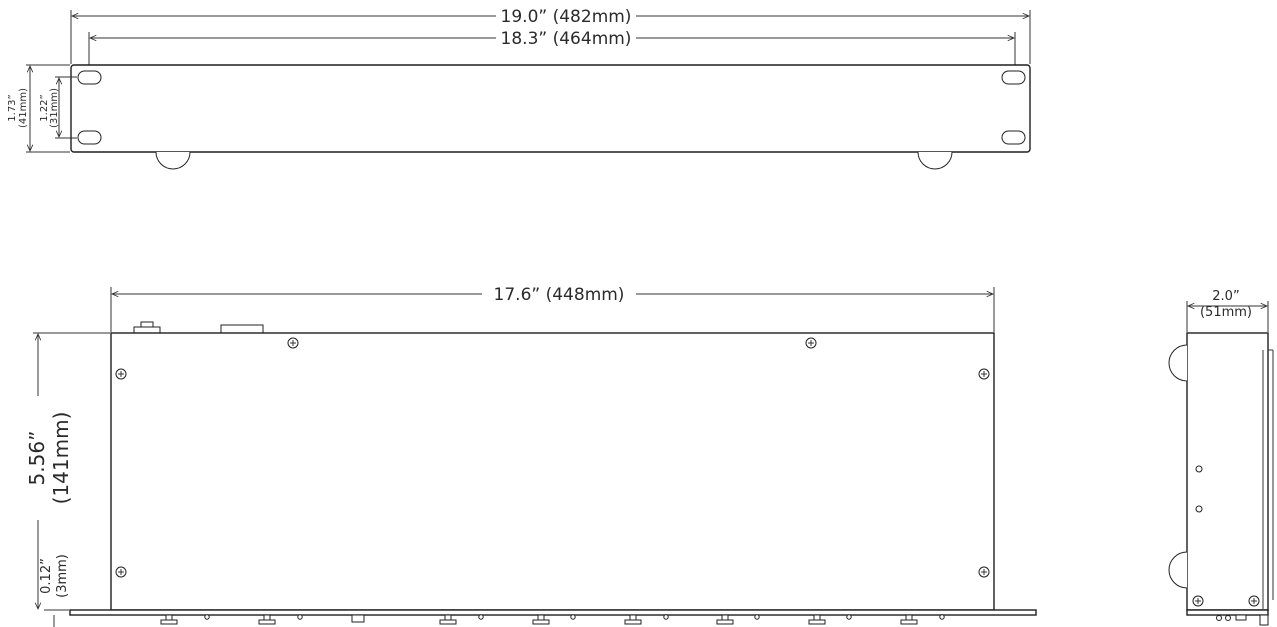 This screenshot has width=1277, height=627. Describe the element at coordinates (54, 108) in the screenshot. I see `hole-spacing-mm-label: (31mm)` at that location.